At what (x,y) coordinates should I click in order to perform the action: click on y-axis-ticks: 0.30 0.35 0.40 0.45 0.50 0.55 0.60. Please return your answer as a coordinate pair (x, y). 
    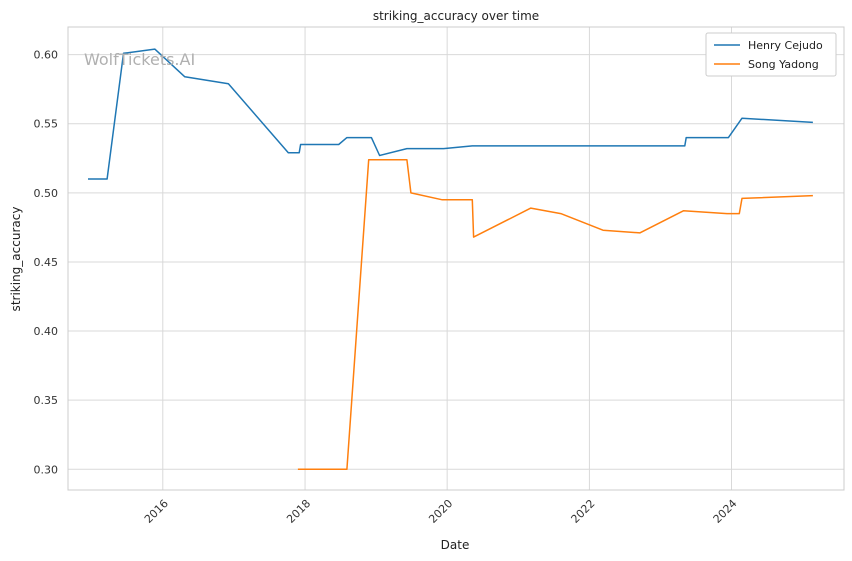
    Looking at the image, I should click on (46, 263).